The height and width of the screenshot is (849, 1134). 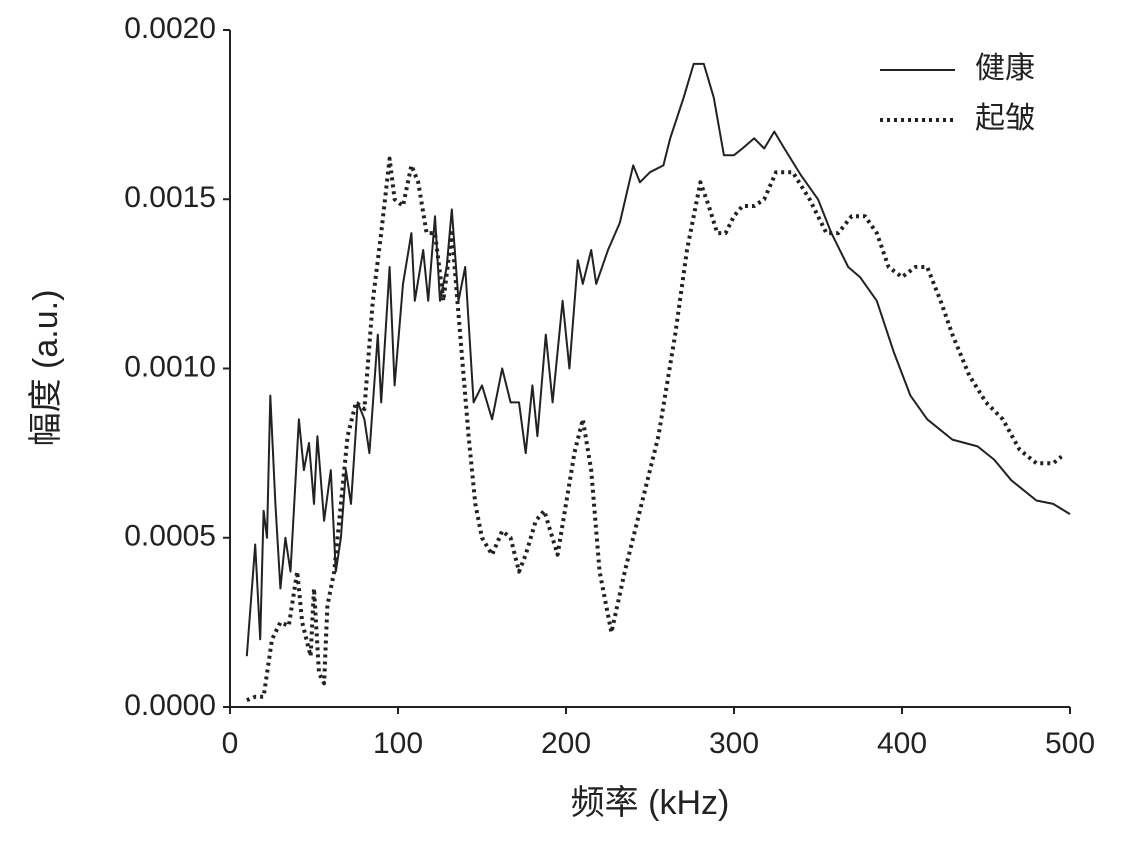 What do you see at coordinates (1070, 743) in the screenshot?
I see `x-tick-label: 500` at bounding box center [1070, 743].